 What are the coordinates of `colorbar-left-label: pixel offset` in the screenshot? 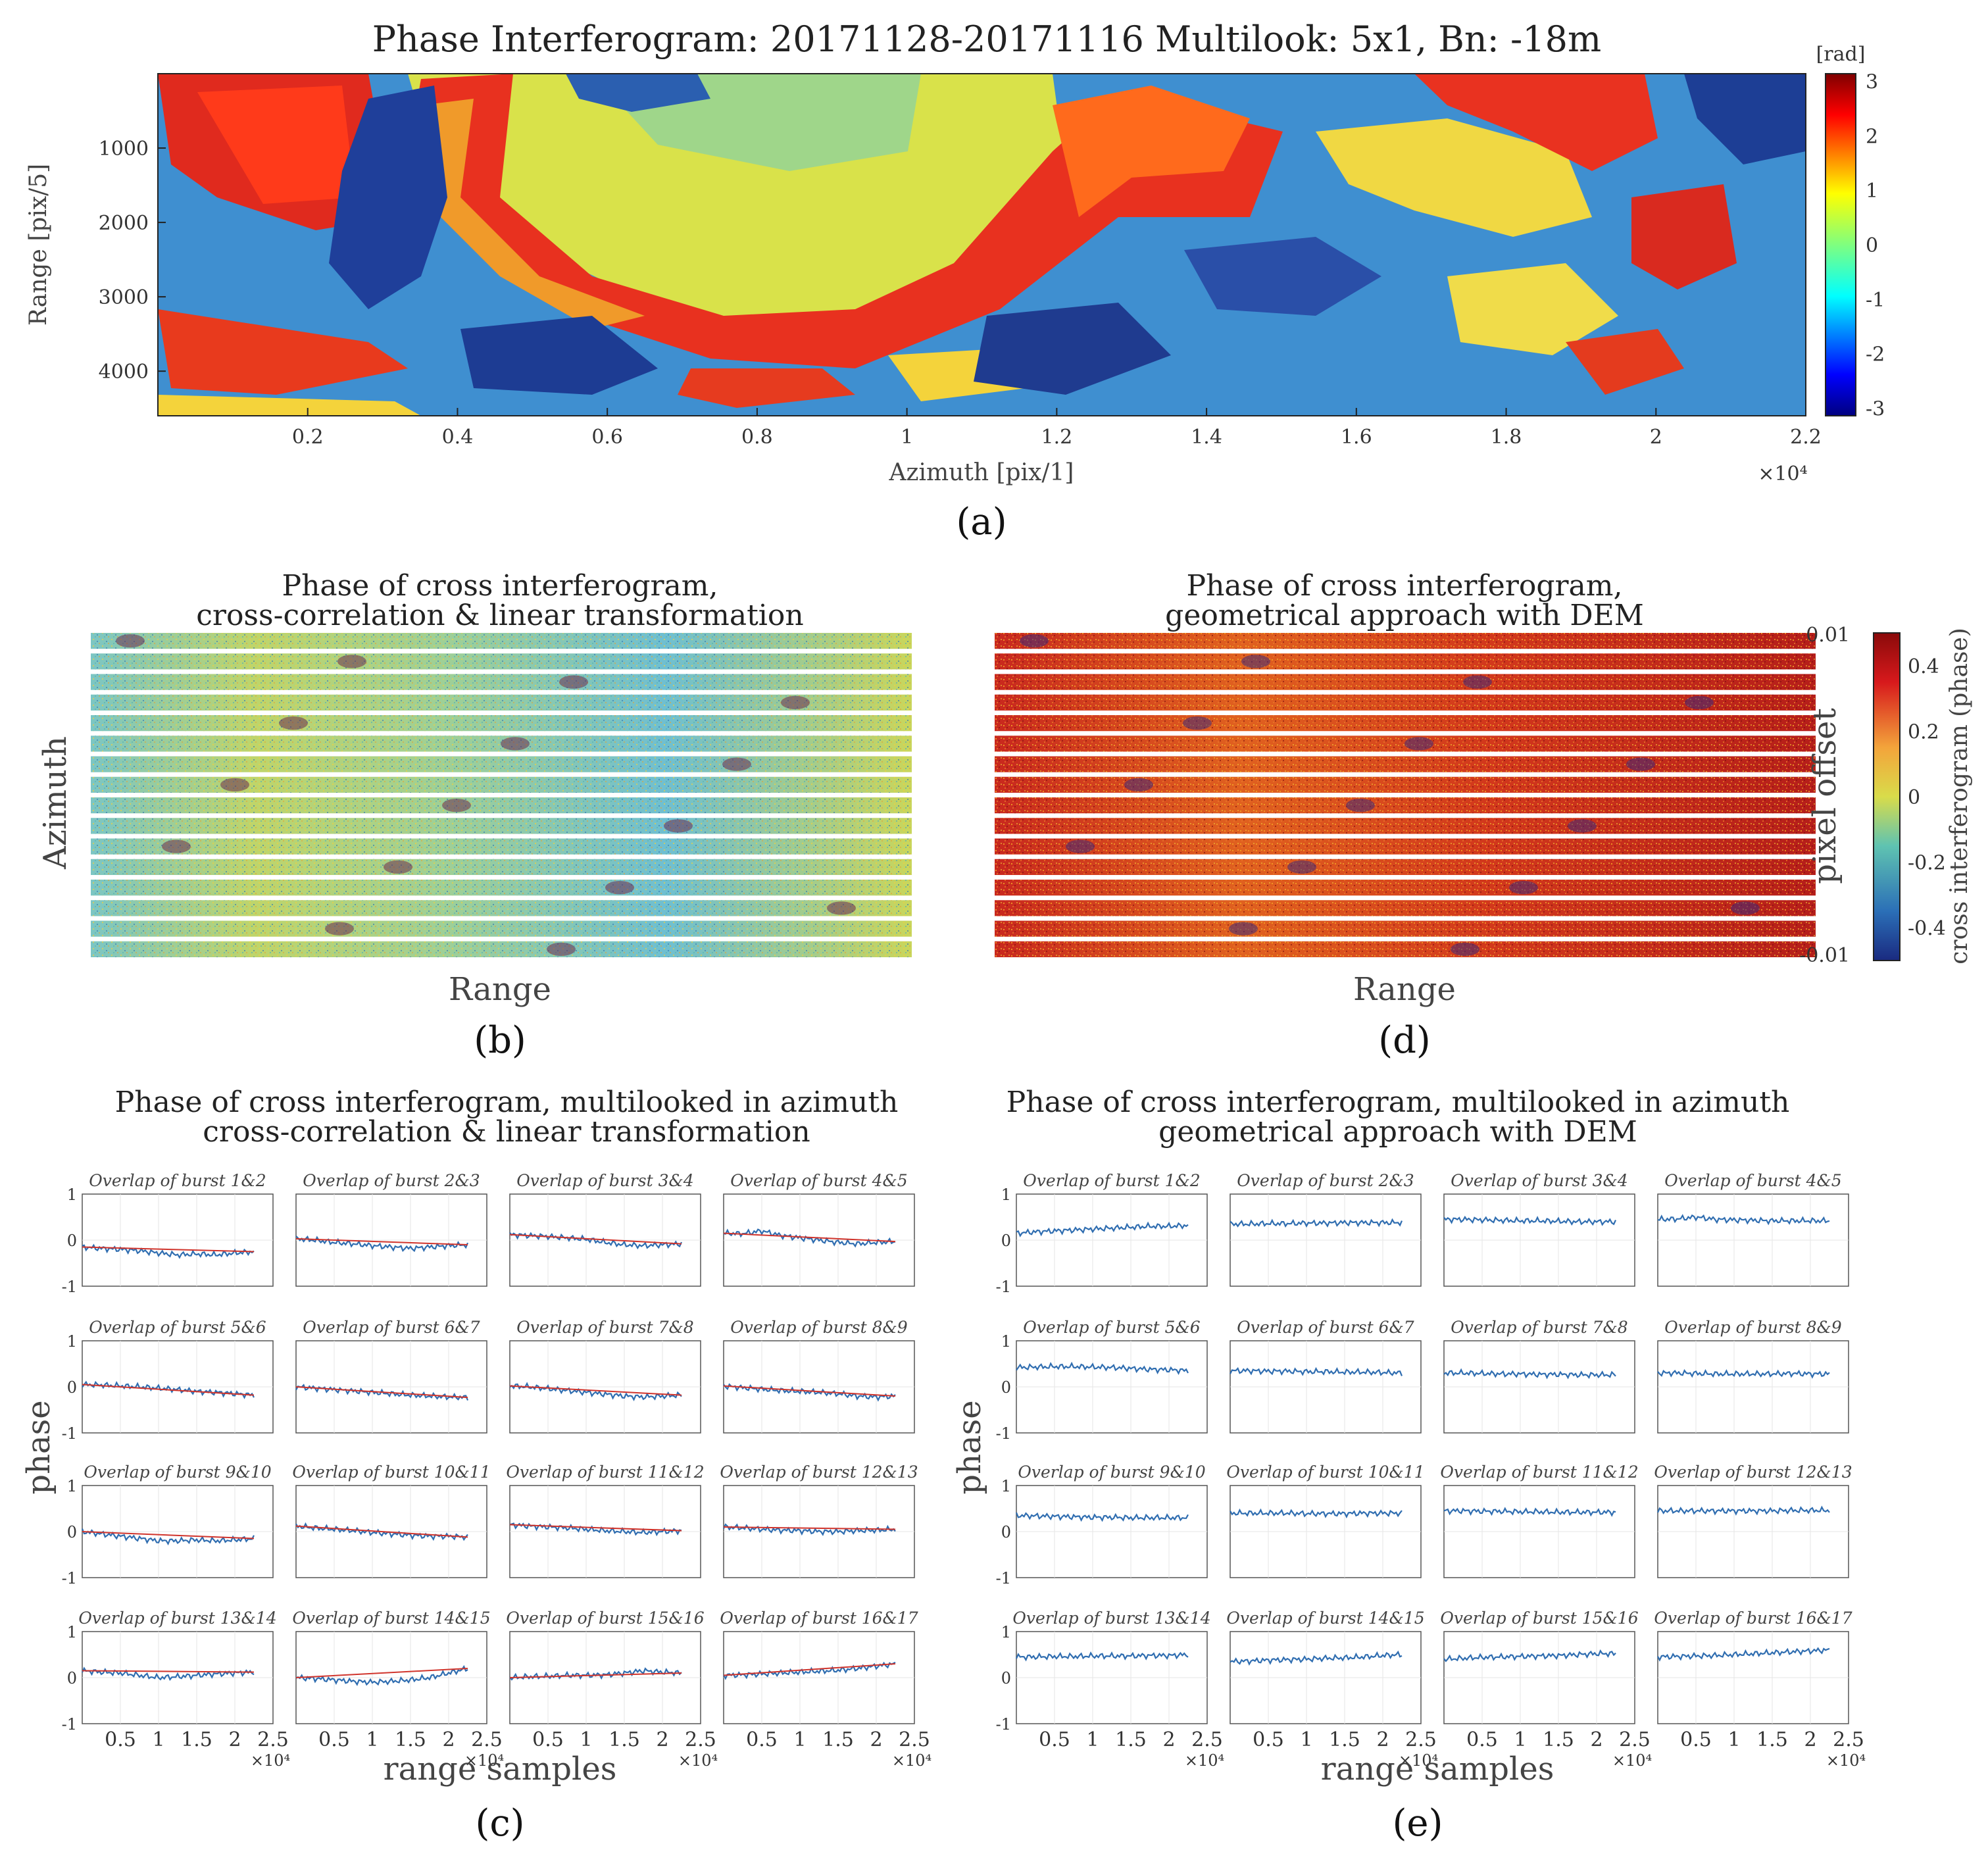 It's located at (1824, 796).